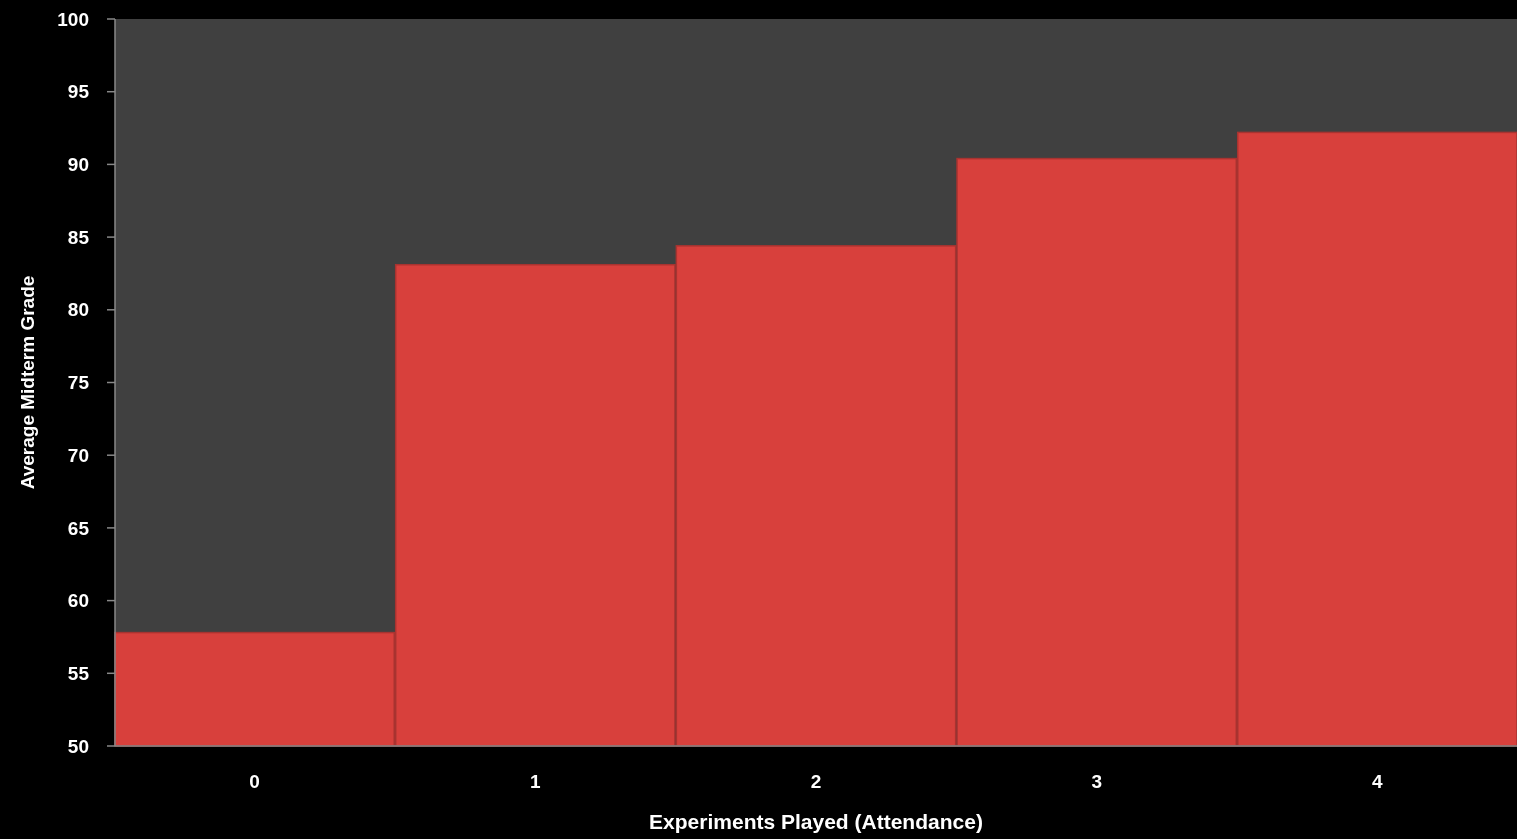  What do you see at coordinates (78, 383) in the screenshot?
I see `y-tick-label: 75` at bounding box center [78, 383].